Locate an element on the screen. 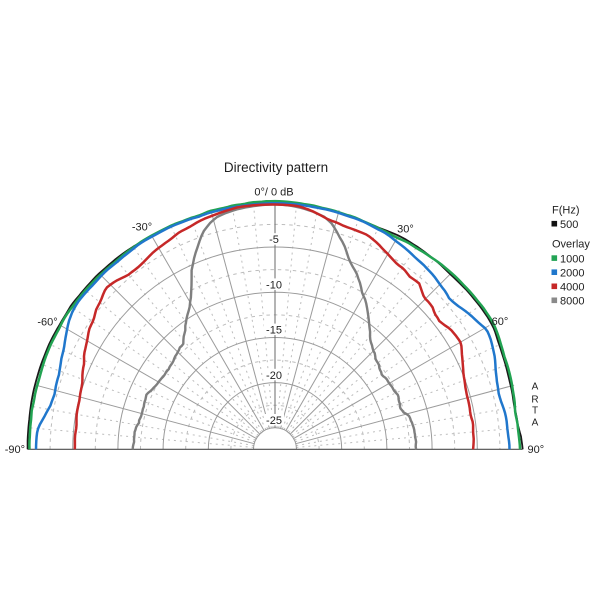 The height and width of the screenshot is (600, 600). svg-text: F(Hz) is located at coordinates (566, 211).